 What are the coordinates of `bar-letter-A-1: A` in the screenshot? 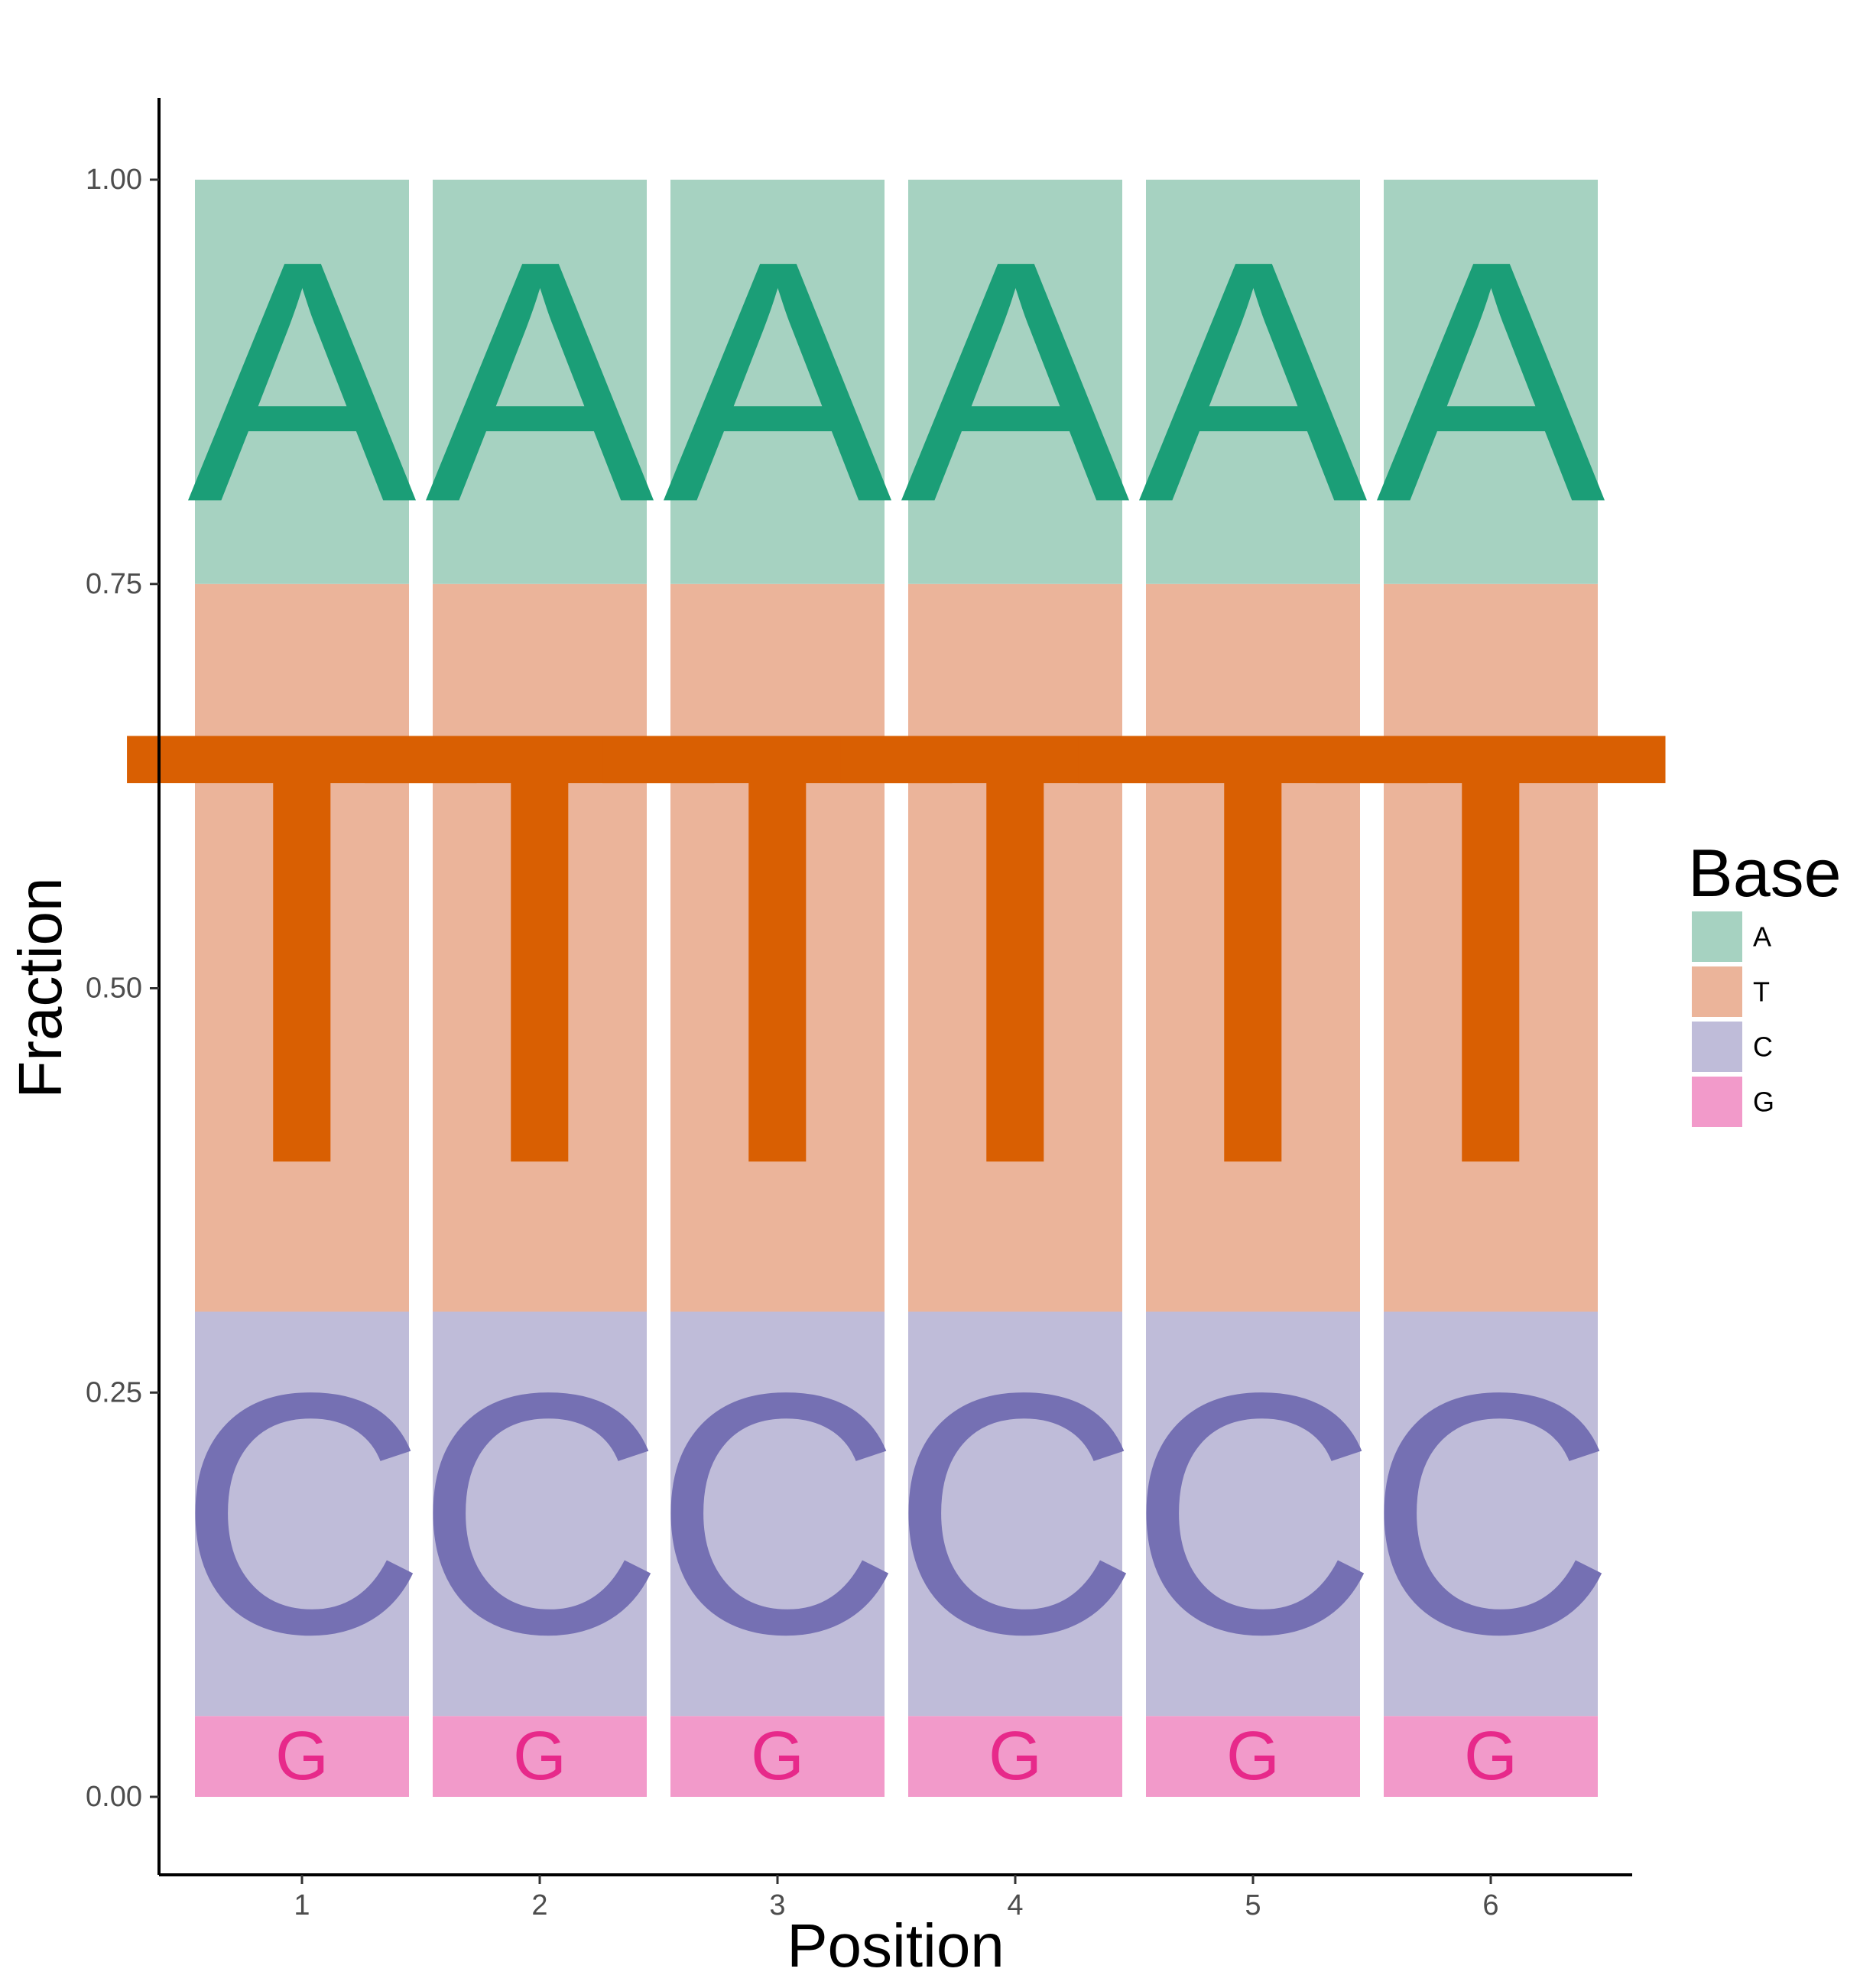 It's located at (302, 381).